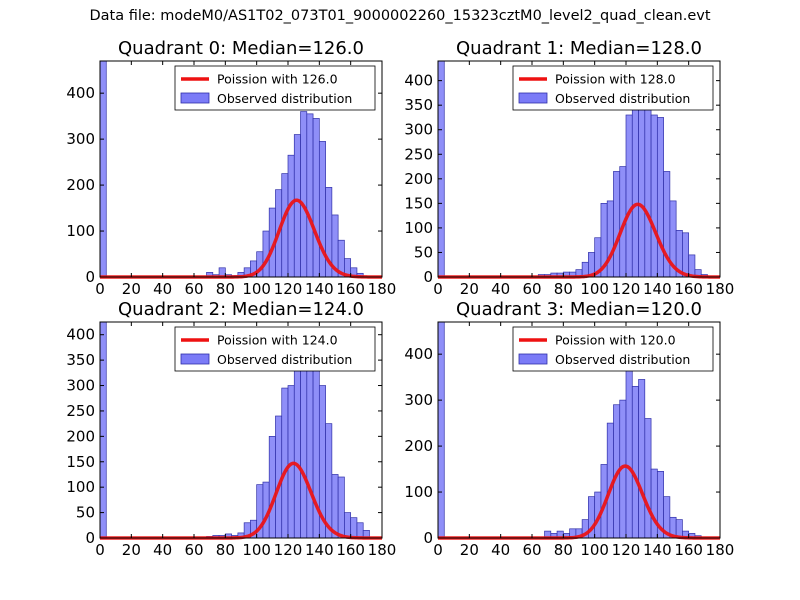 The height and width of the screenshot is (600, 800). What do you see at coordinates (615, 79) in the screenshot?
I see `legend-line-label: Poission with 128.0` at bounding box center [615, 79].